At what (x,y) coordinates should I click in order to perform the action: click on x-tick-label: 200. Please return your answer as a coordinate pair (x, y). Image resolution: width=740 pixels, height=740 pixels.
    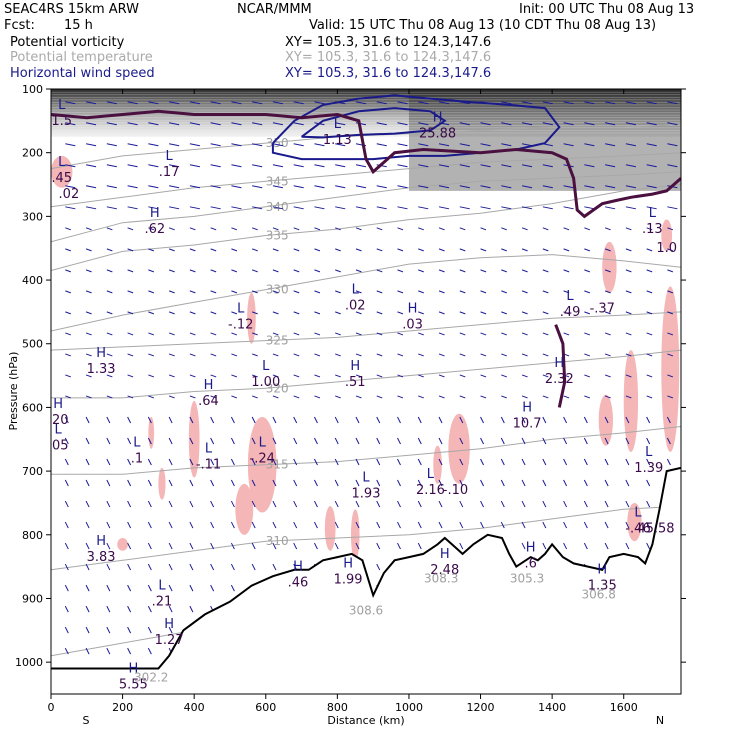
    Looking at the image, I should click on (122, 707).